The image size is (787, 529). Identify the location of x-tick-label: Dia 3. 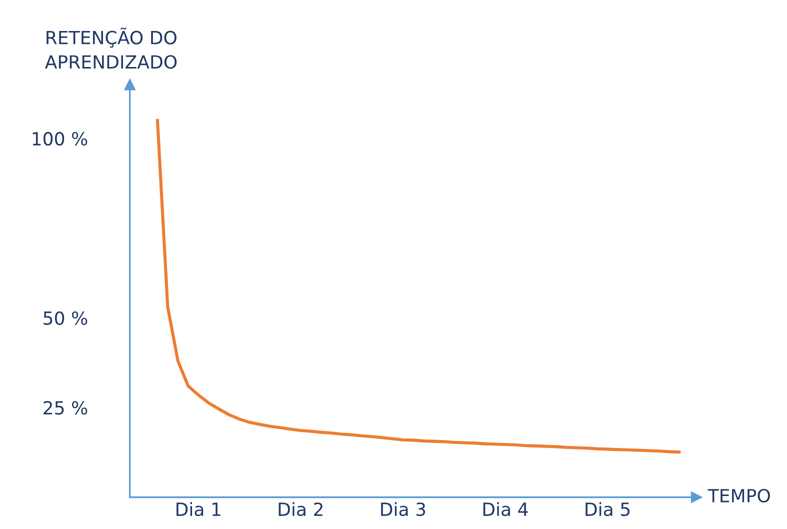
(403, 509).